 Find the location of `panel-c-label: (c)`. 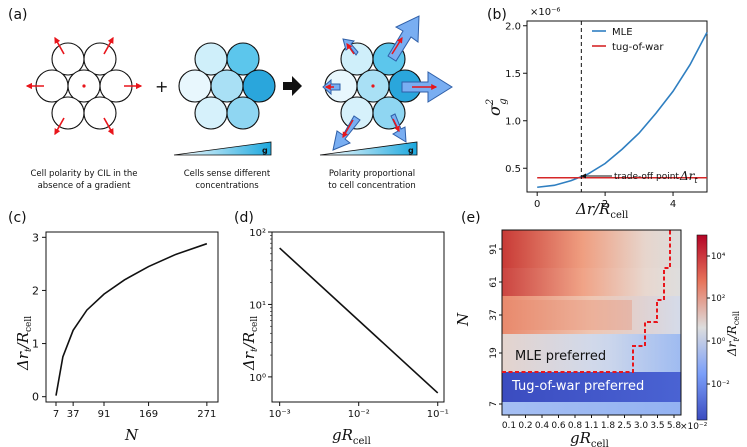

panel-c-label: (c) is located at coordinates (17, 218).